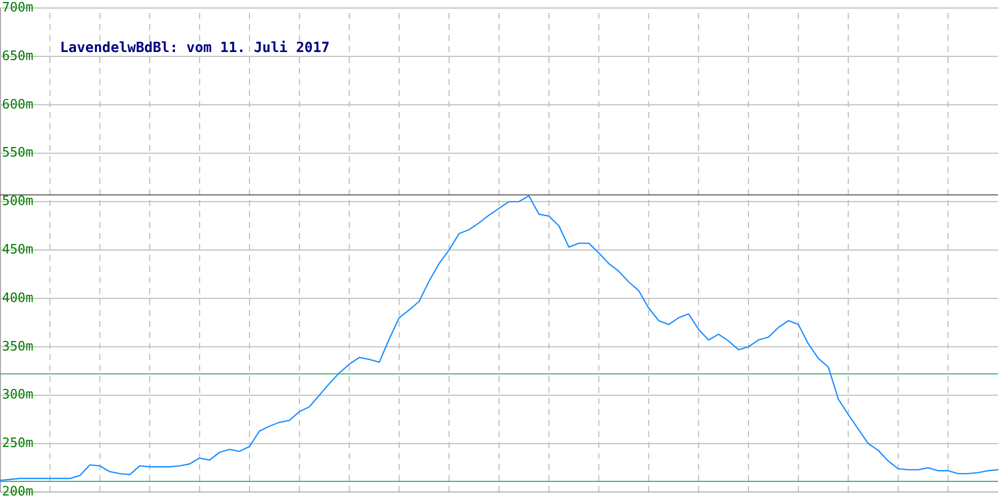 The height and width of the screenshot is (500, 1000). I want to click on text: LavendelwBdBl: vom 11. Juli 2017, so click(195, 48).